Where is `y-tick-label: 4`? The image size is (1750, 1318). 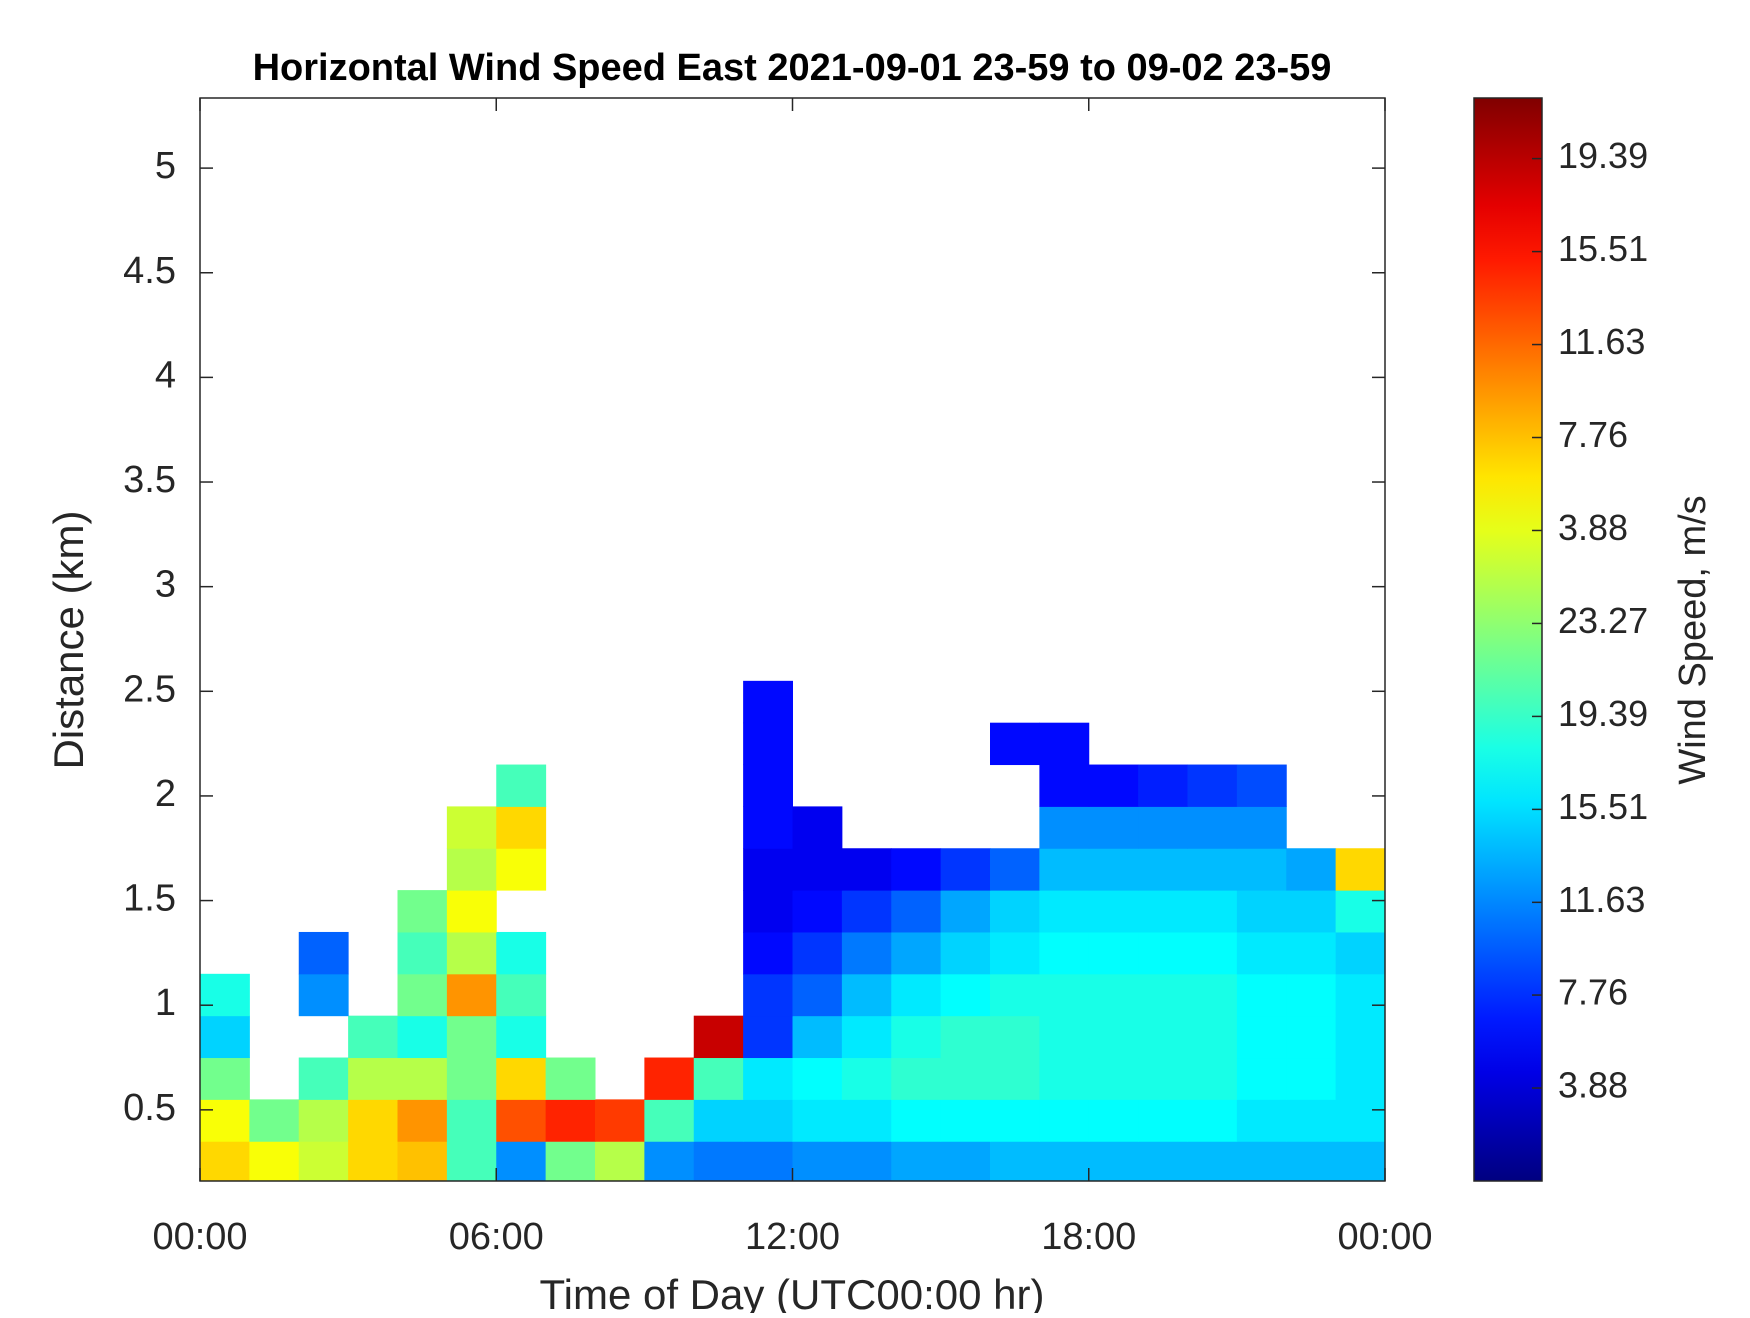 y-tick-label: 4 is located at coordinates (165, 375).